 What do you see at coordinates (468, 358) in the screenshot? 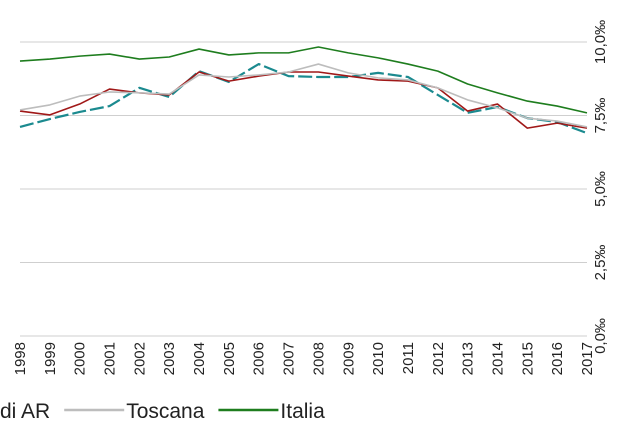
I see `x-tick-label: 2013` at bounding box center [468, 358].